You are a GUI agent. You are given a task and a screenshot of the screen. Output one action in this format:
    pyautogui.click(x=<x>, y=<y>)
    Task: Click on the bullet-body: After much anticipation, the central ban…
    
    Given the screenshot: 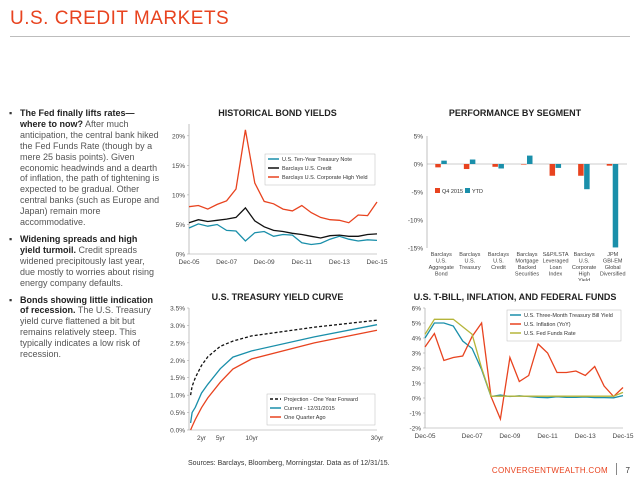 What is the action you would take?
    pyautogui.click(x=90, y=173)
    